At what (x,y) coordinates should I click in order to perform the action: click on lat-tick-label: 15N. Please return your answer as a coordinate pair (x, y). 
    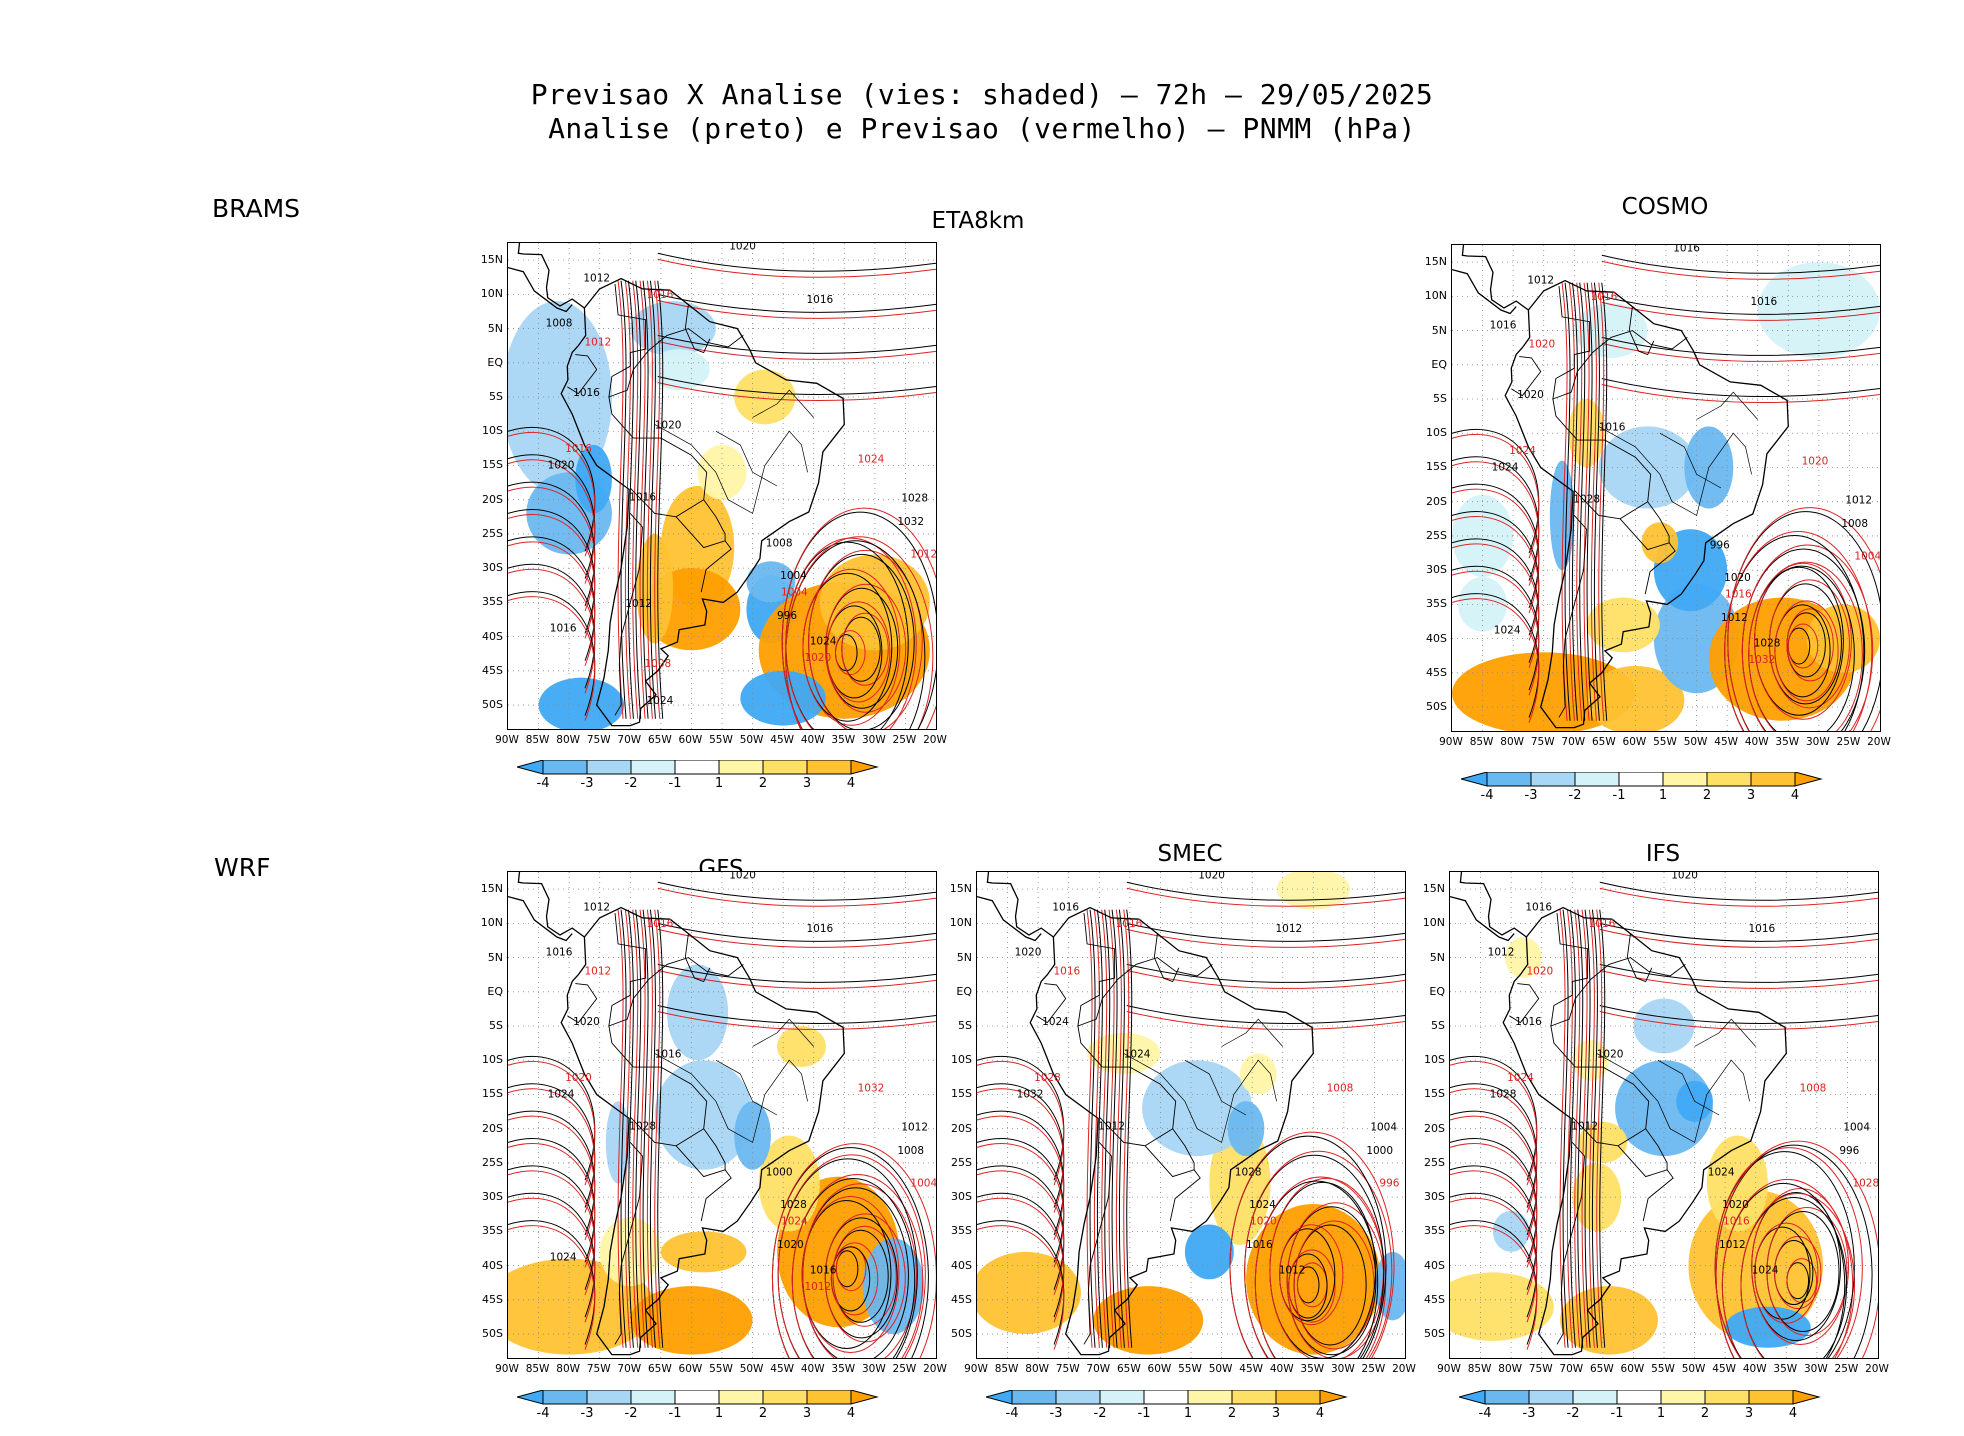
    Looking at the image, I should click on (491, 260).